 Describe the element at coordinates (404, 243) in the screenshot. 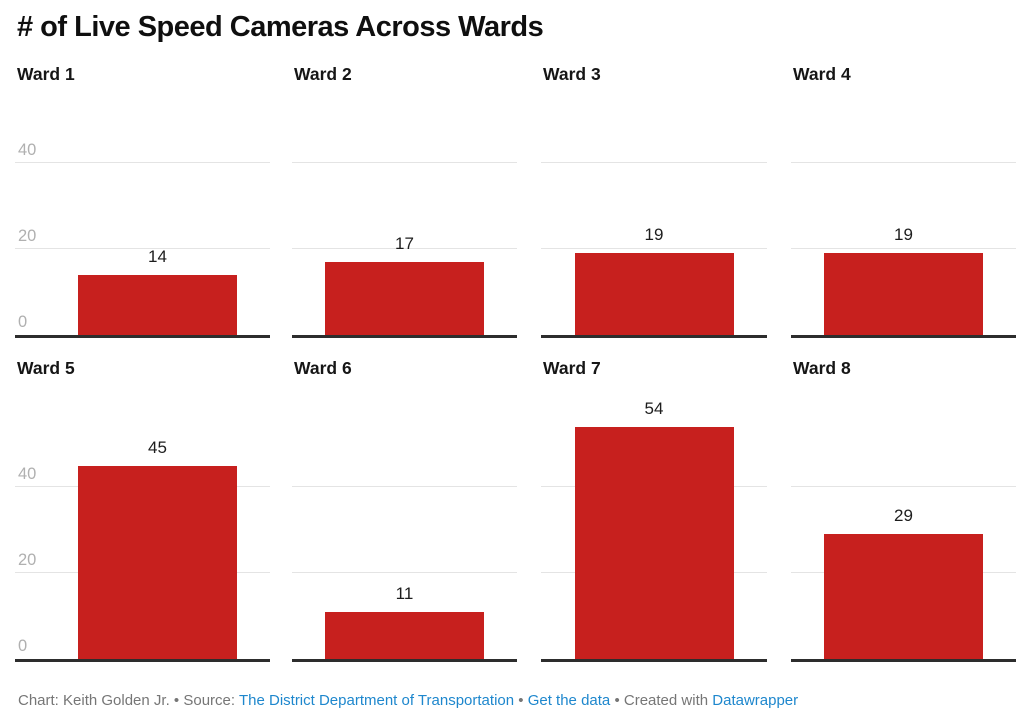

I see `value-label-ward-2: 17` at that location.